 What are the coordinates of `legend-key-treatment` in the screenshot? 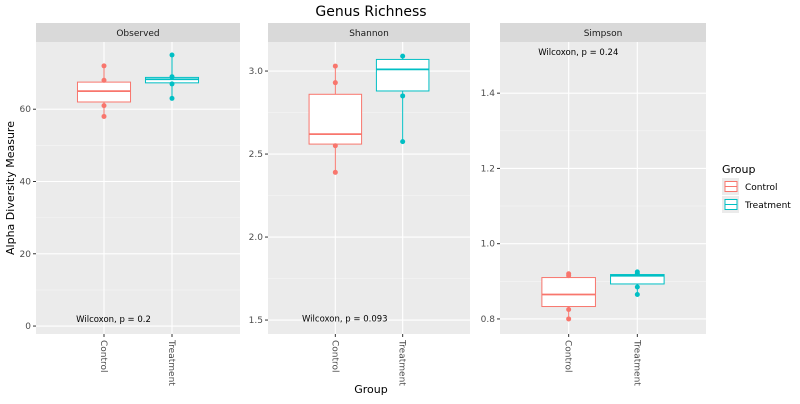 It's located at (730, 204).